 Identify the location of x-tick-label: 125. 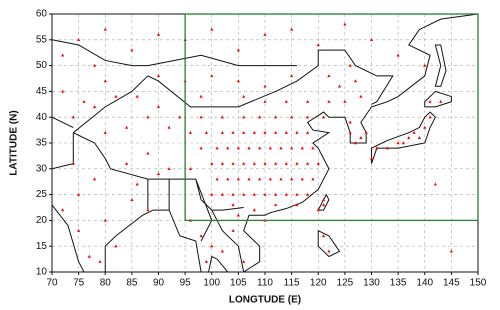
(345, 283).